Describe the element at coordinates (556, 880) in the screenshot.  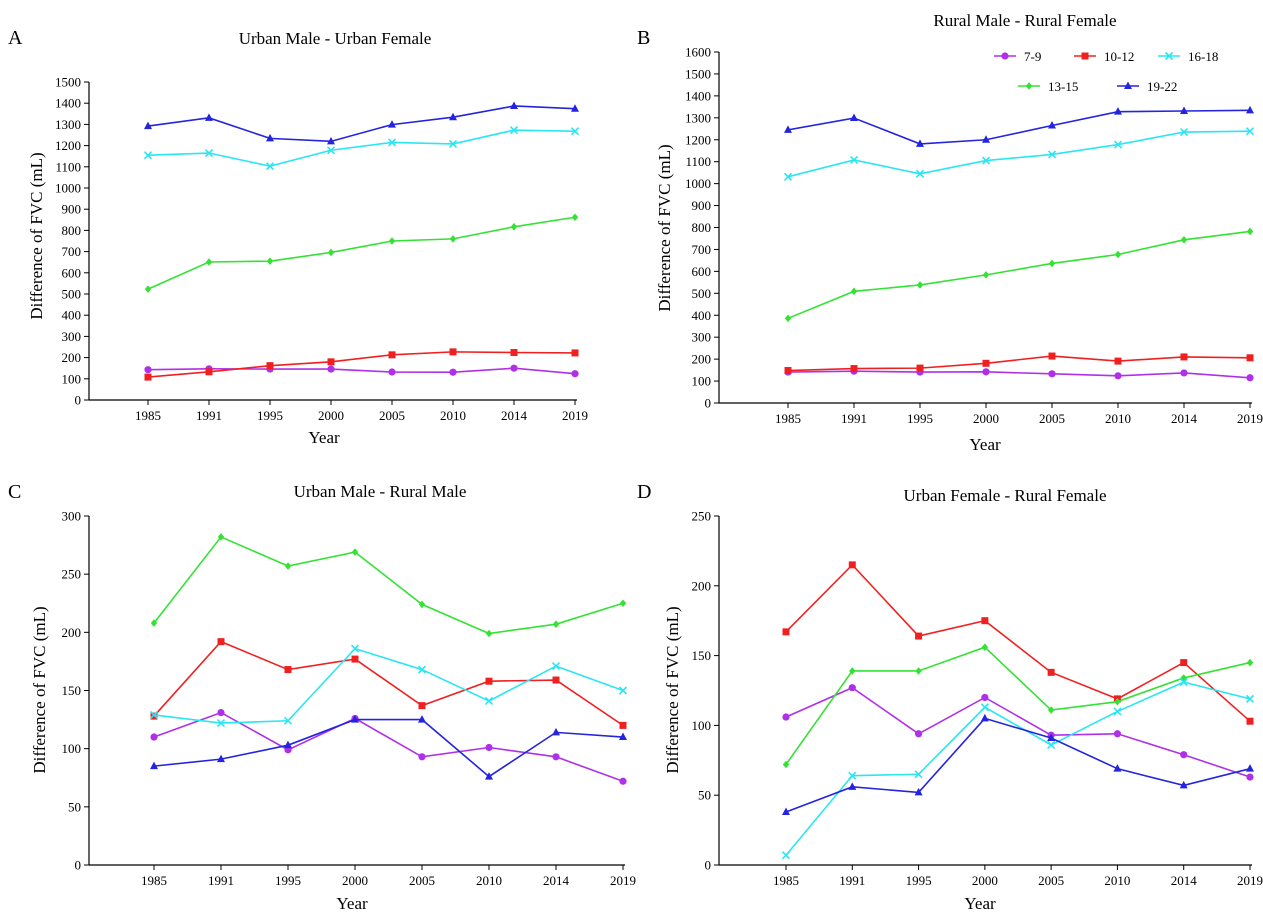
I see `panel-c-xtick-label: 2014` at that location.